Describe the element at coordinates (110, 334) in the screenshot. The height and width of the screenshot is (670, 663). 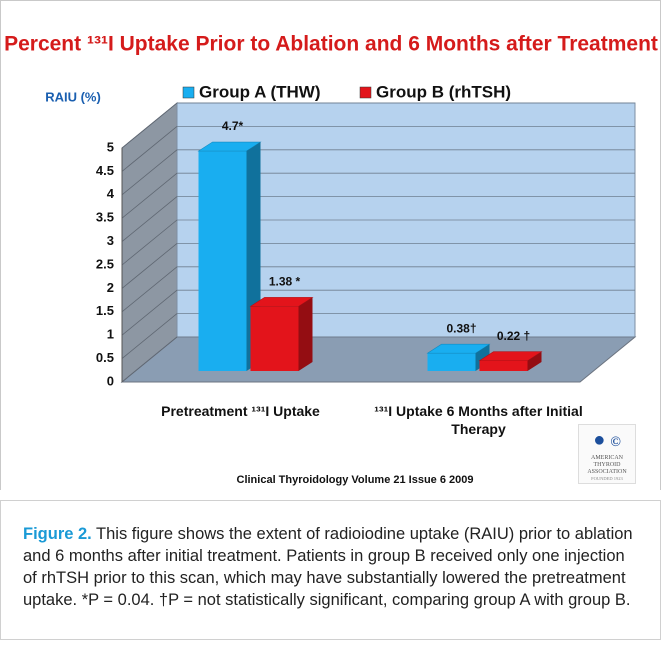
I see `y-tick-label: 1` at that location.